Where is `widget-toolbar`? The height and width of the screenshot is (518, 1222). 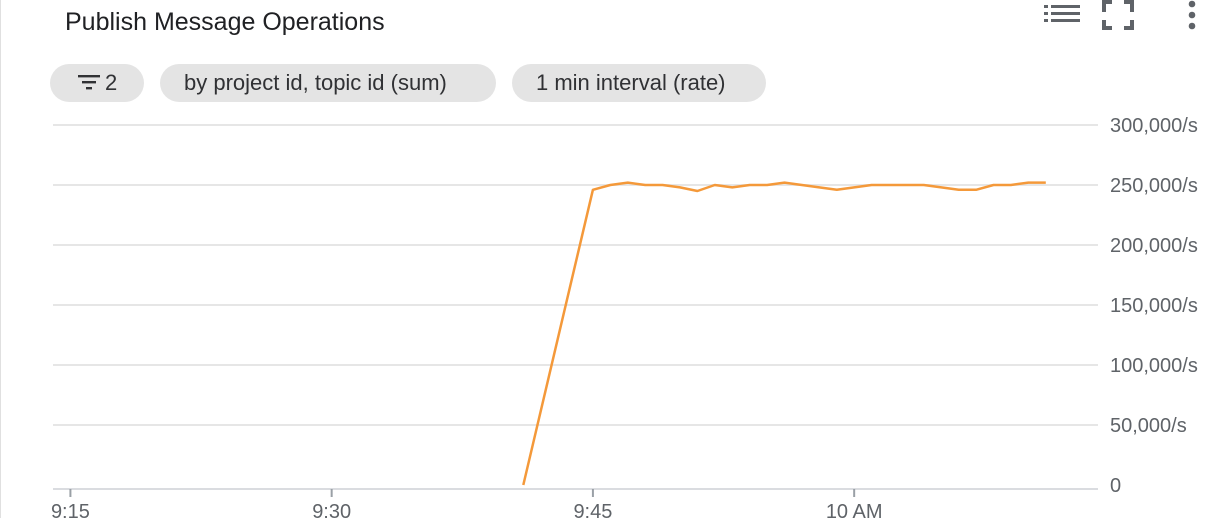 widget-toolbar is located at coordinates (1132, 18).